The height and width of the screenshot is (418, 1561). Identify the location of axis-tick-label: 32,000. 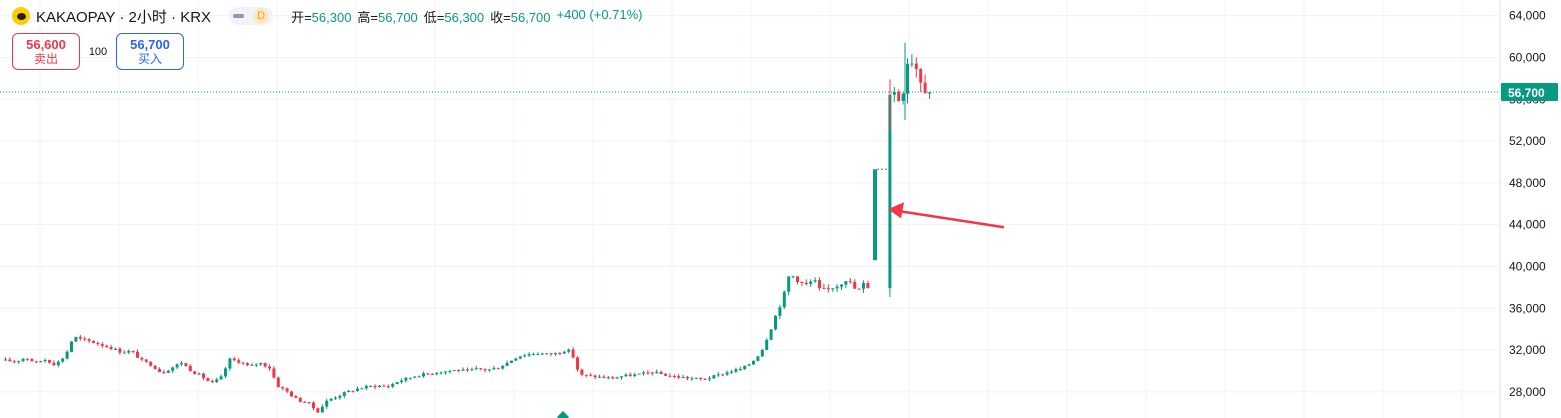
(1527, 350).